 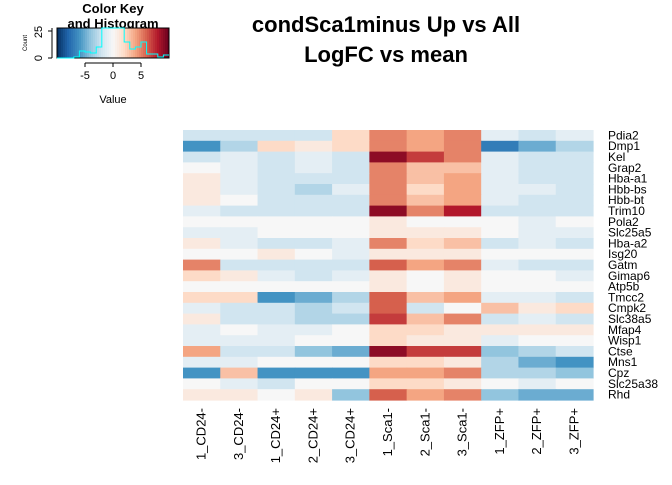 What do you see at coordinates (626, 211) in the screenshot?
I see `row-label: Trim10` at bounding box center [626, 211].